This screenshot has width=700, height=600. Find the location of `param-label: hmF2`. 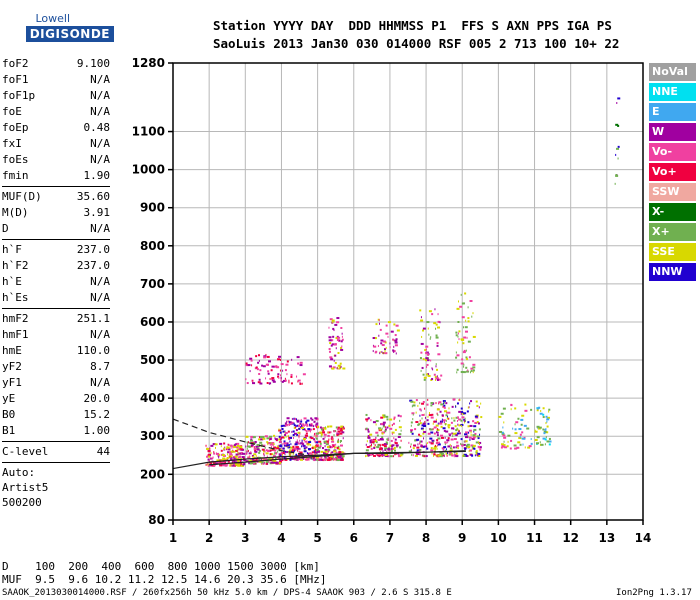

param-label: hmF2 is located at coordinates (15, 318).